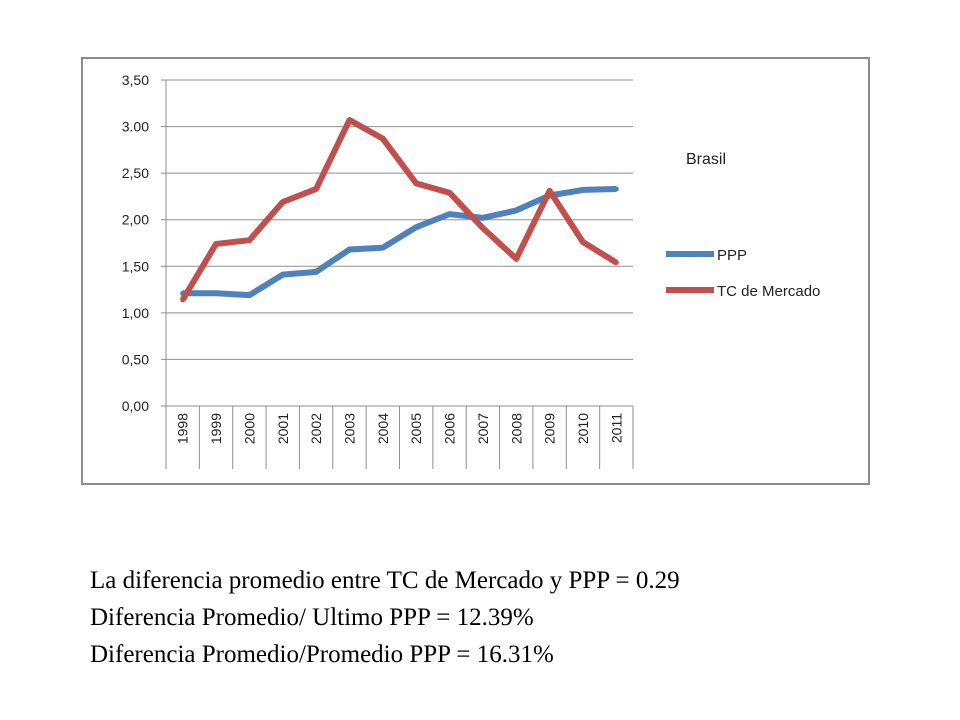 The width and height of the screenshot is (960, 720). I want to click on x-tick-label: 2002, so click(316, 428).